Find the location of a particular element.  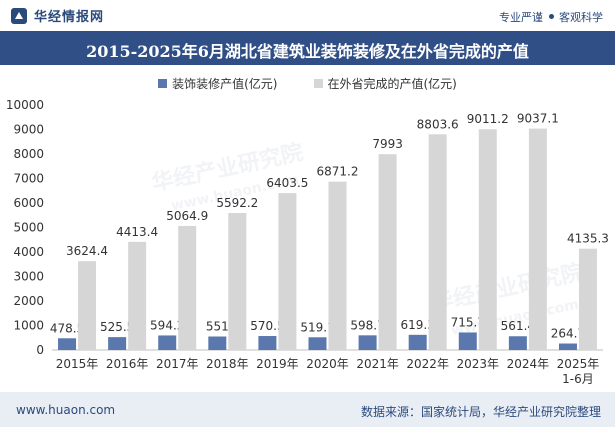

y-tick-label: 2000 is located at coordinates (28, 301).